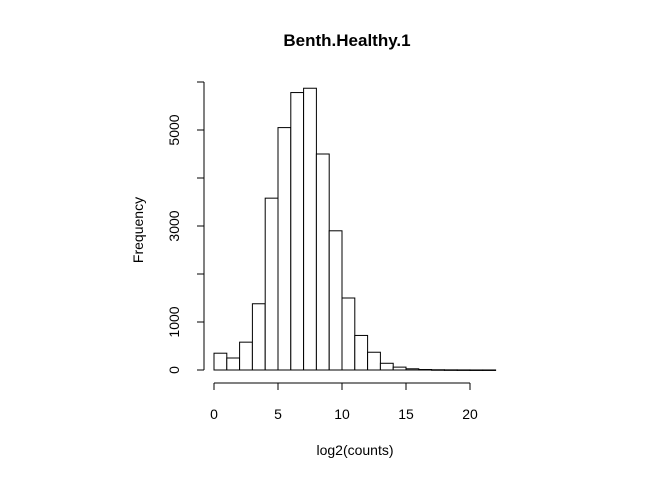 The height and width of the screenshot is (480, 672). Describe the element at coordinates (174, 225) in the screenshot. I see `y-tick-label-3: 3000` at that location.